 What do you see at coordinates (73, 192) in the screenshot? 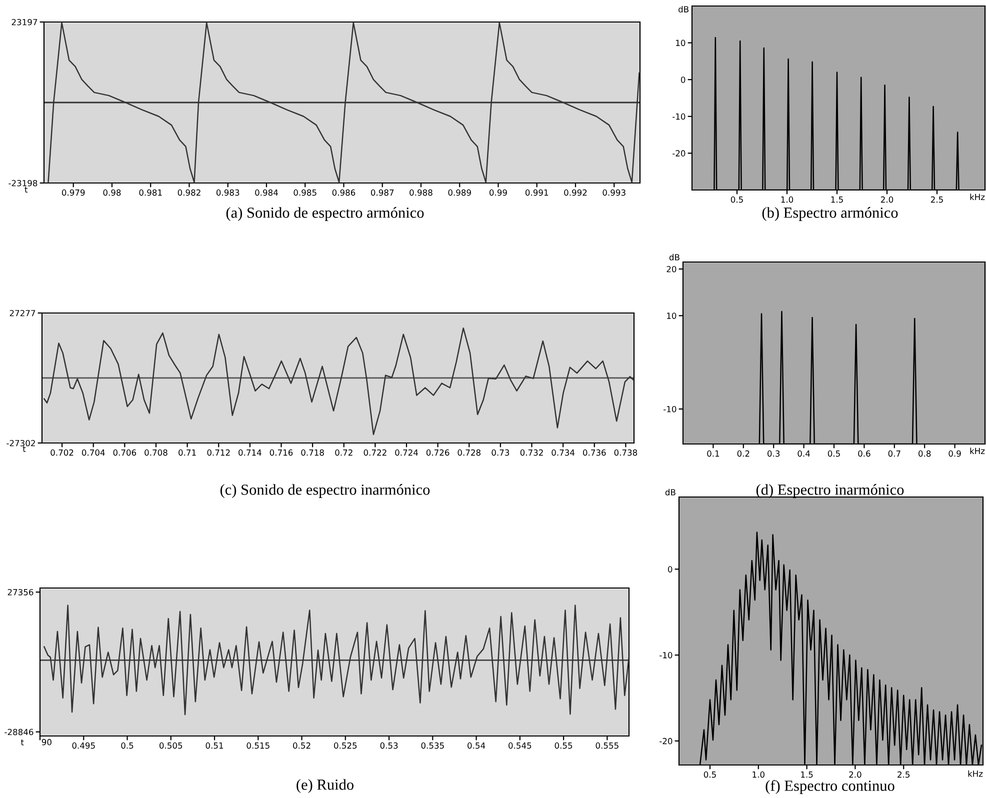
I see `x-tick-label: 0.979` at bounding box center [73, 192].